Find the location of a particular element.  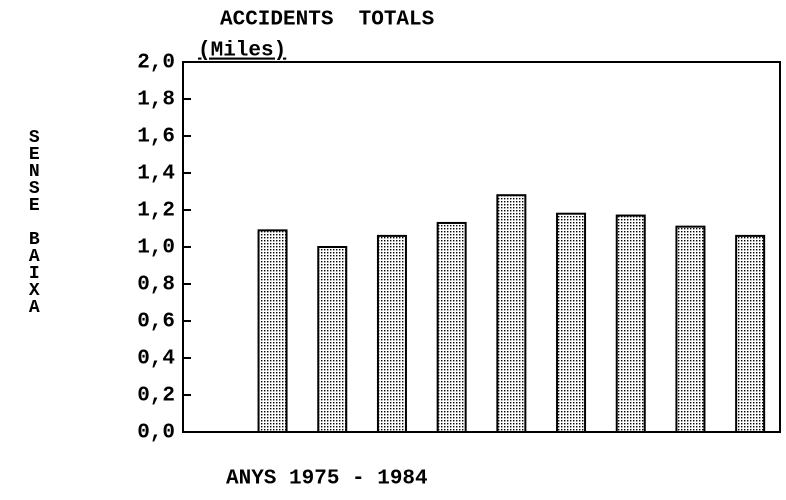

y-tick-label: 0,6 is located at coordinates (156, 322).